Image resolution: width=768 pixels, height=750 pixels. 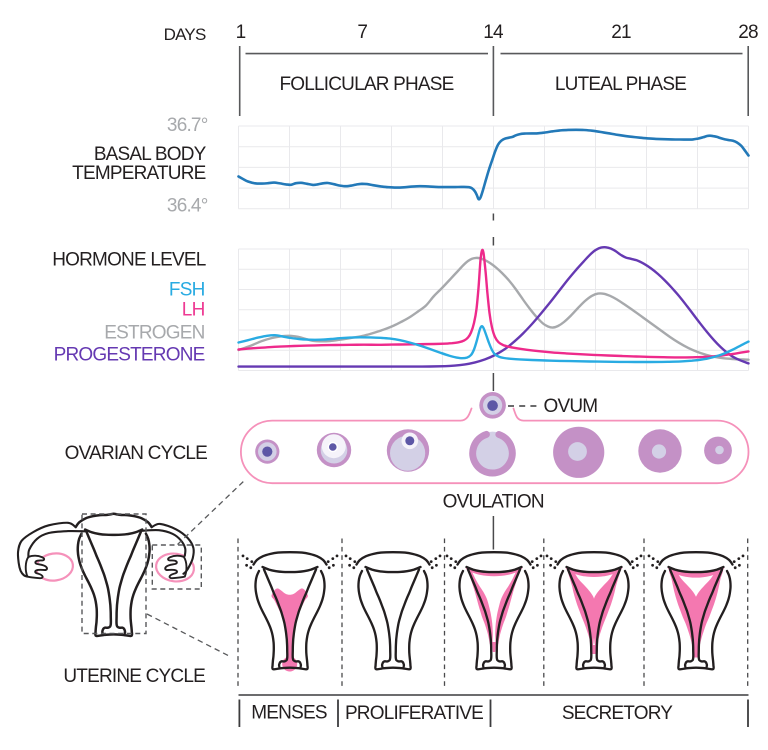 I want to click on svg-text: FOLLICULAR PHASE, so click(x=366, y=84).